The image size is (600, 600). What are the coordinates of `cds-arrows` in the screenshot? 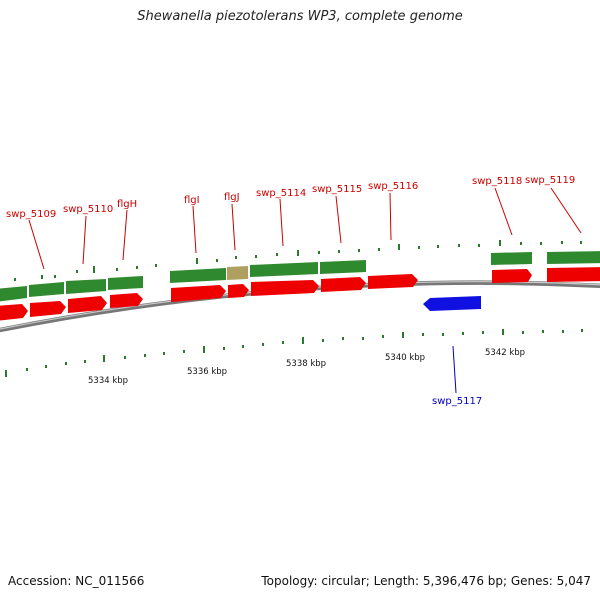 It's located at (300, 294).